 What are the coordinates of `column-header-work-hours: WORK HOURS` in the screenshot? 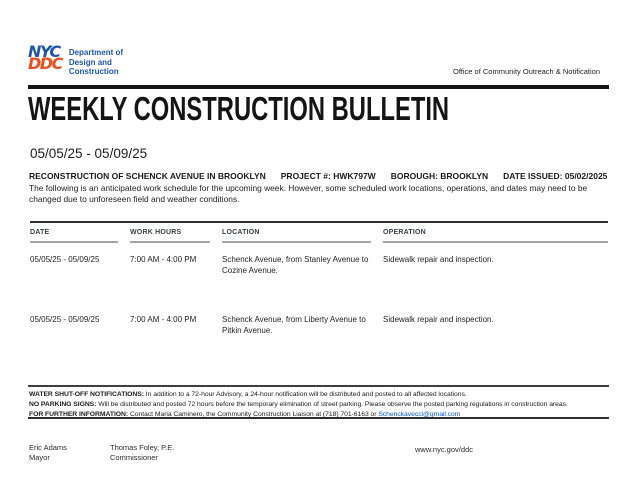 It's located at (176, 236).